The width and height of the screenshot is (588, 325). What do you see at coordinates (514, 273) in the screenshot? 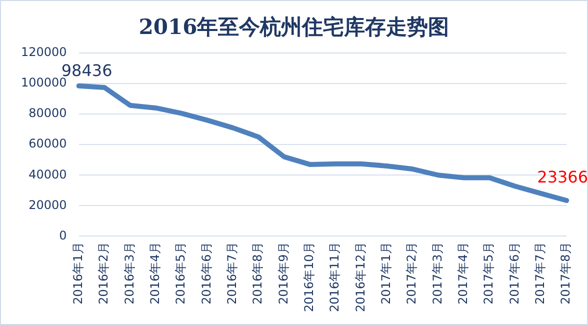
I see `x-tick-label: 2017年6月` at bounding box center [514, 273].